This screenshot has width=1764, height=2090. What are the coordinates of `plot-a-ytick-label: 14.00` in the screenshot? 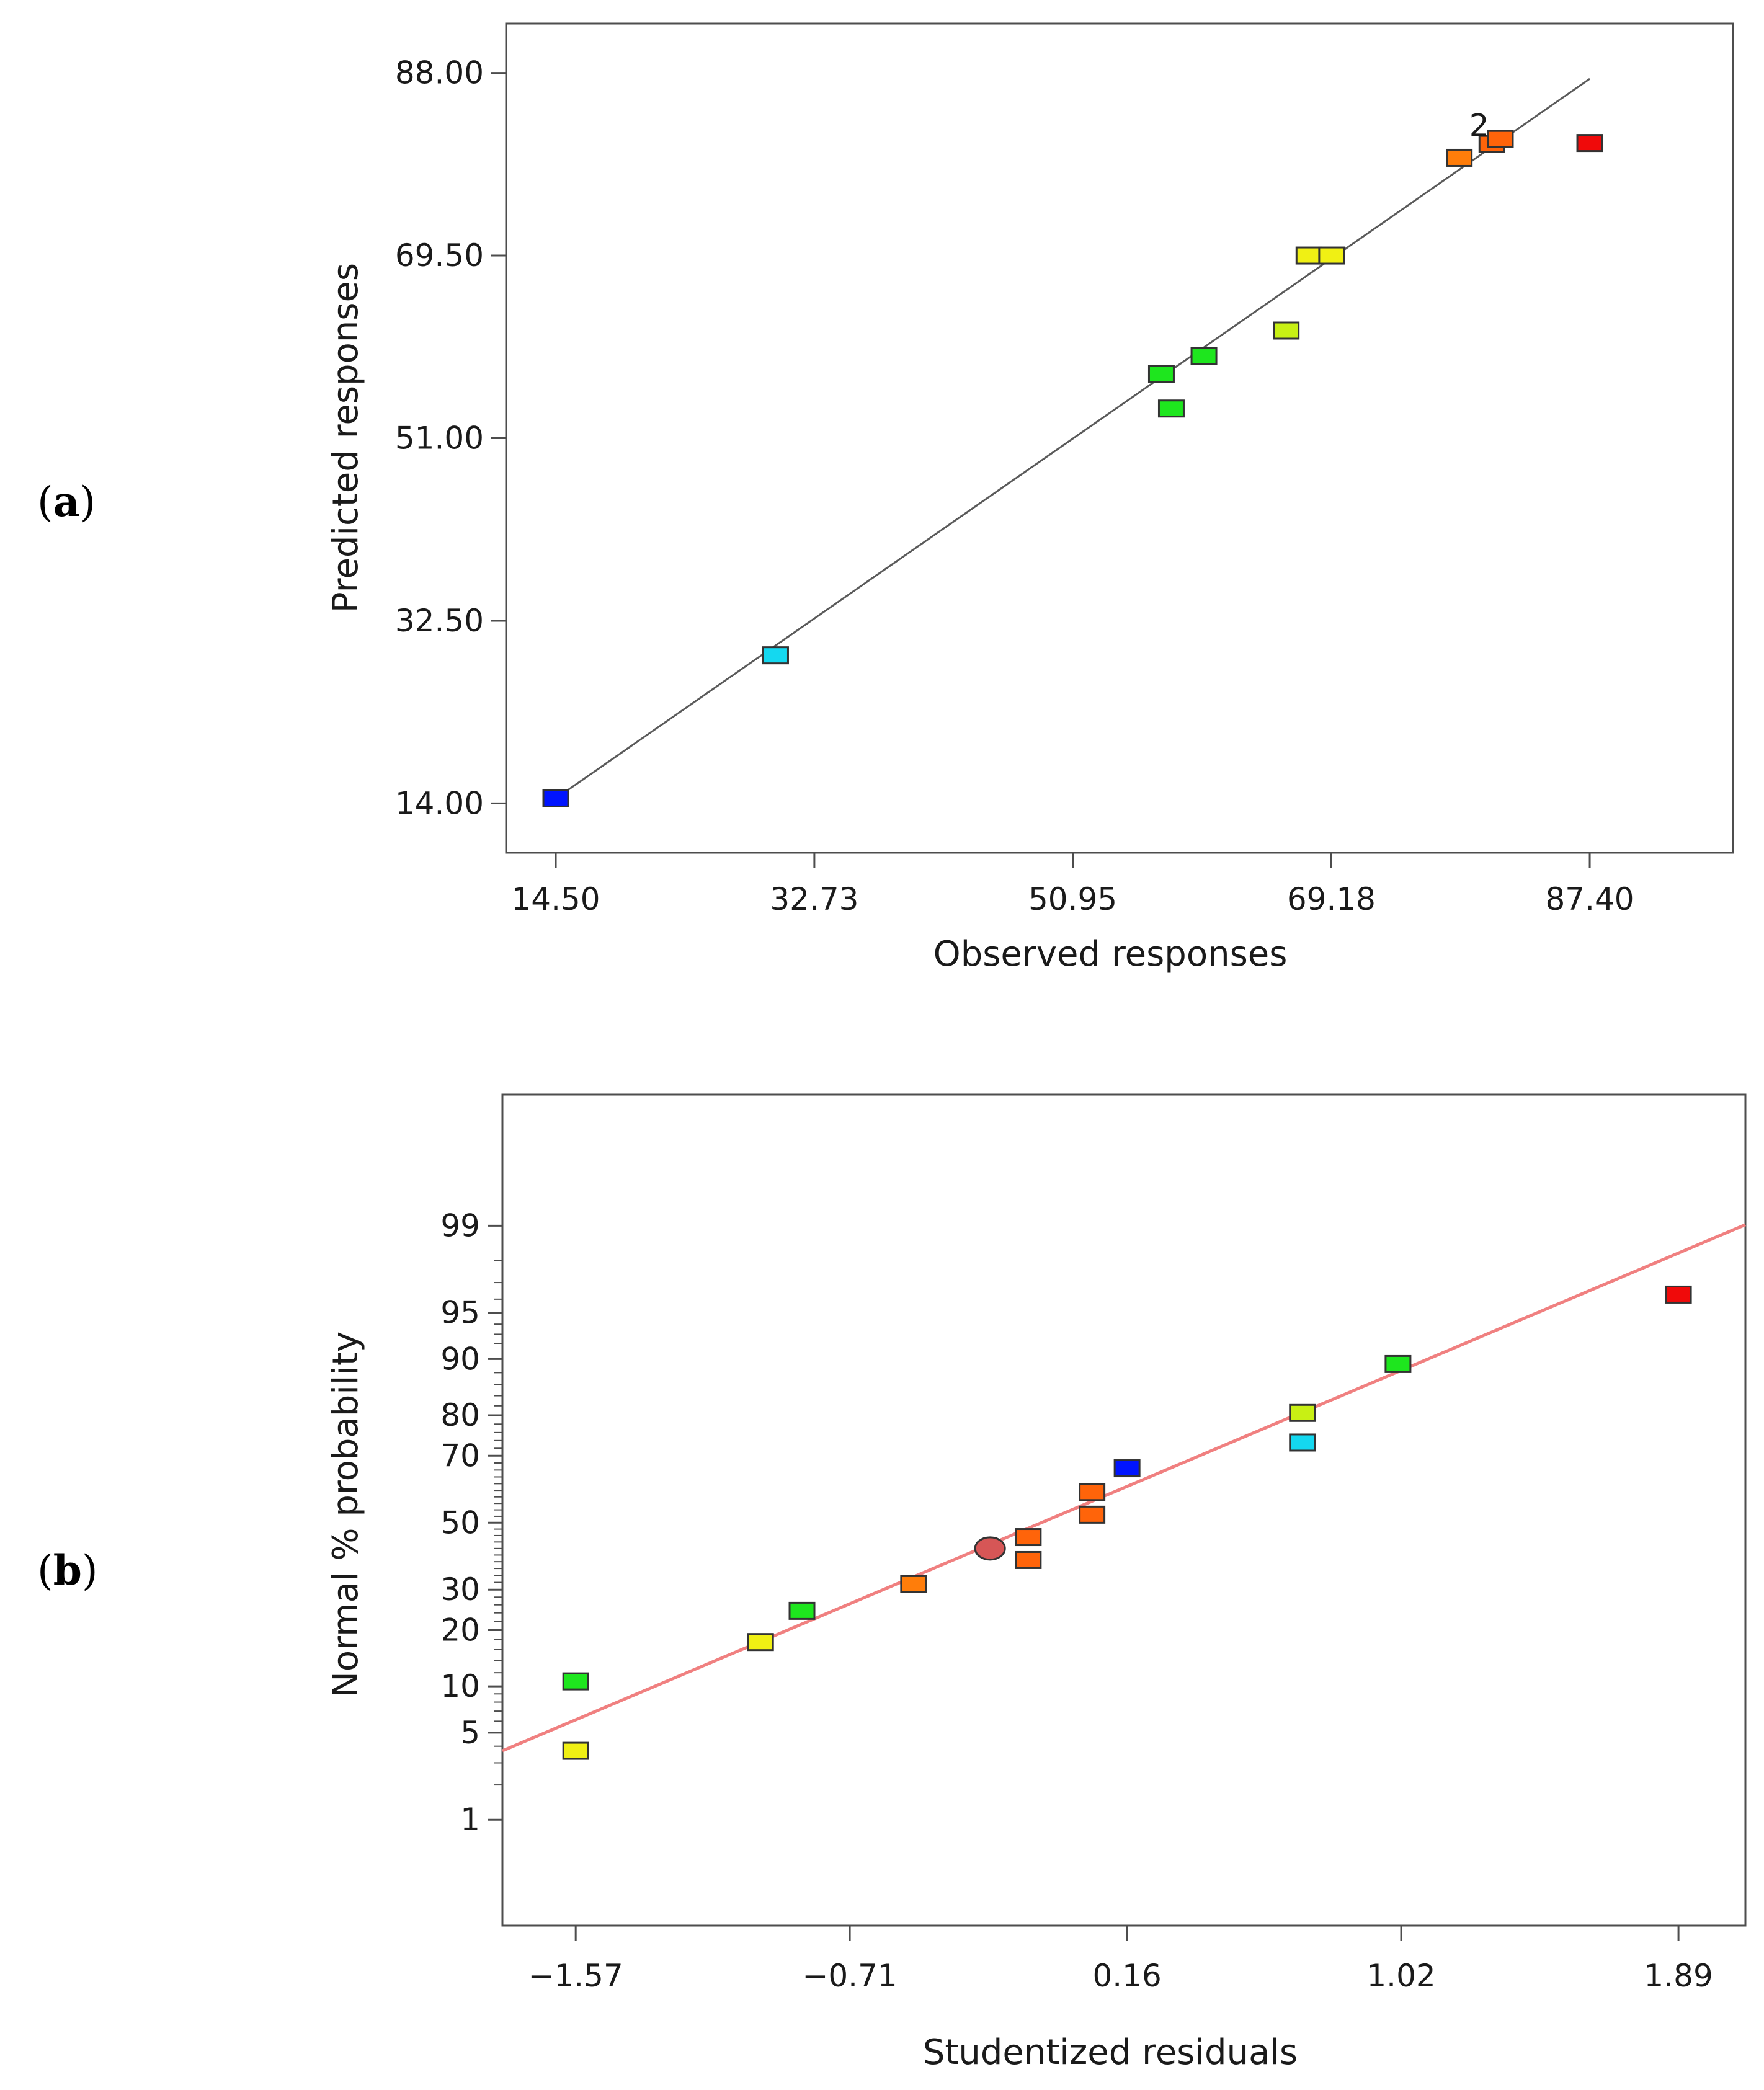 It's located at (439, 803).